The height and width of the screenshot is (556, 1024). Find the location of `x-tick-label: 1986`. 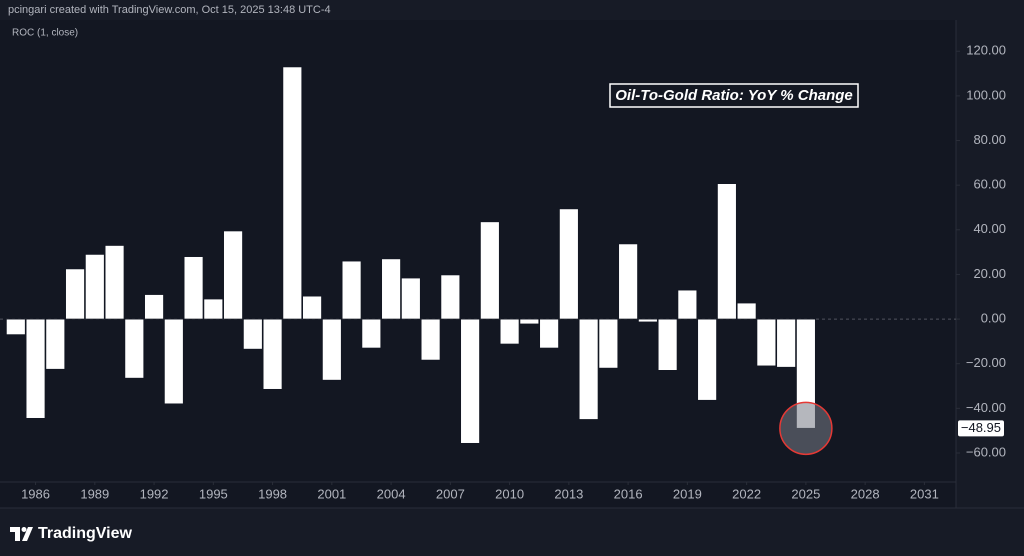

x-tick-label: 1986 is located at coordinates (35, 493).